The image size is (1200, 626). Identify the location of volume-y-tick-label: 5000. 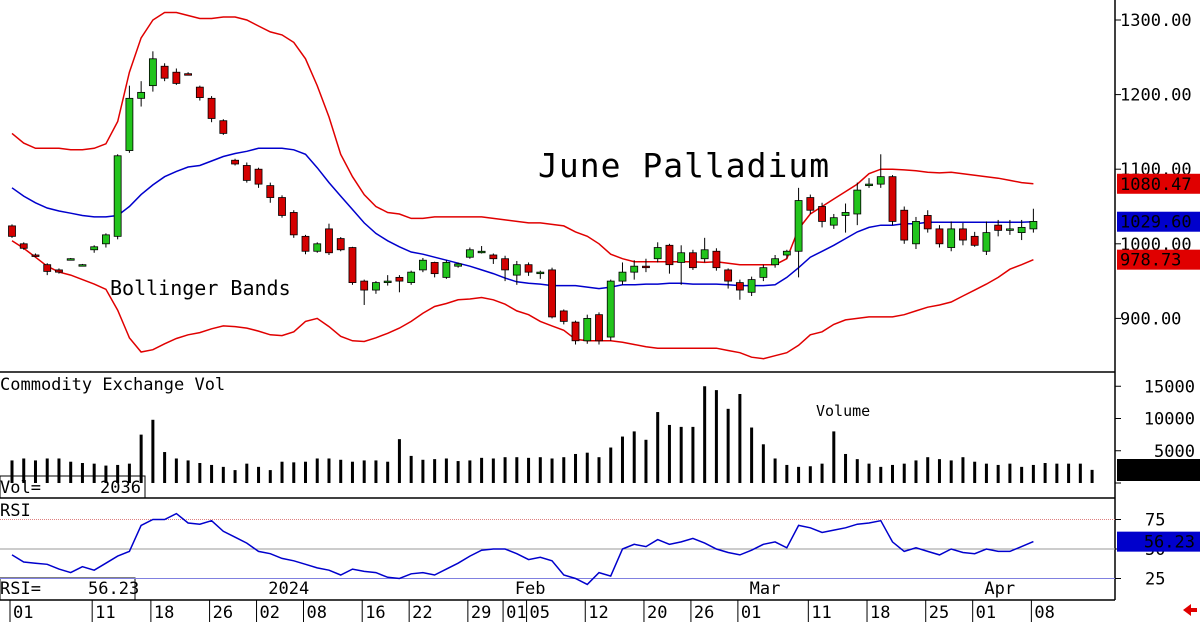
(1174, 452).